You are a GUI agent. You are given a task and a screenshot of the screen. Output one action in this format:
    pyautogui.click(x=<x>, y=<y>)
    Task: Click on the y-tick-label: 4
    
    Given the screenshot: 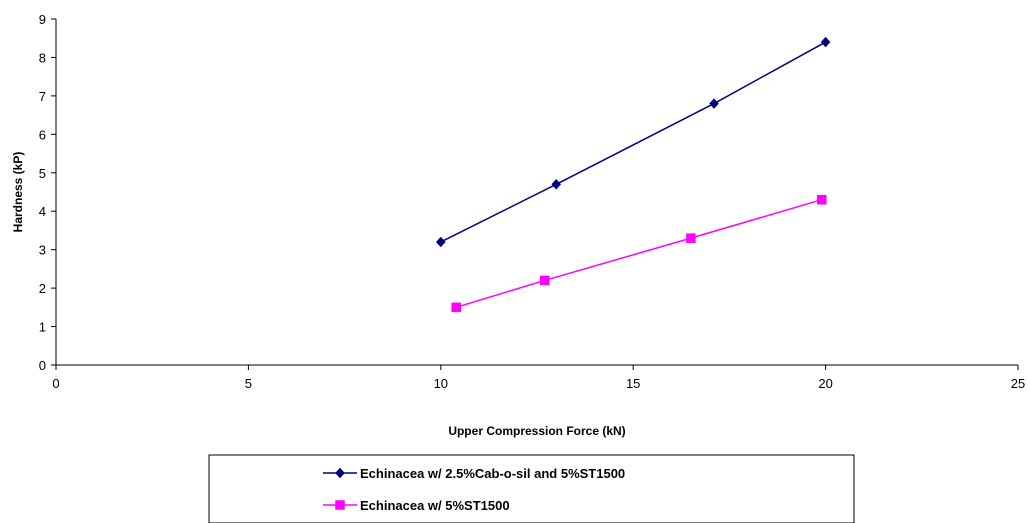 What is the action you would take?
    pyautogui.click(x=42, y=211)
    